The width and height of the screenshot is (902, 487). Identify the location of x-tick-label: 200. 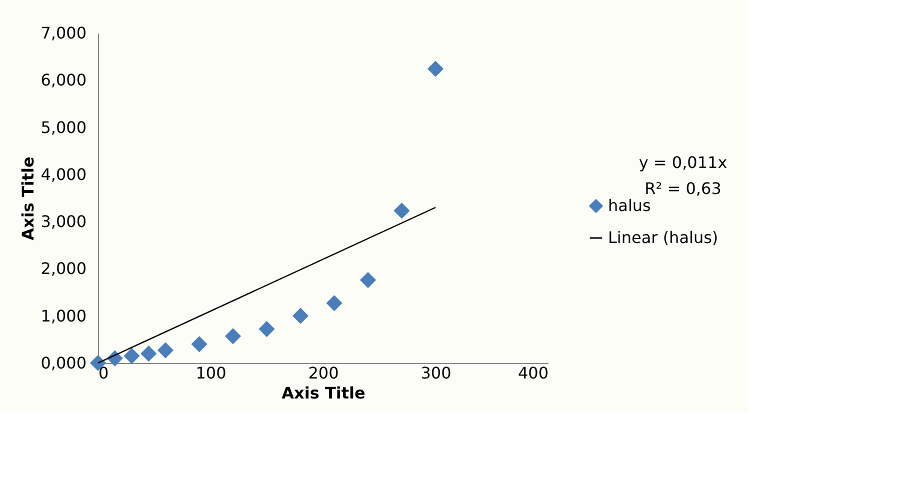
(323, 373).